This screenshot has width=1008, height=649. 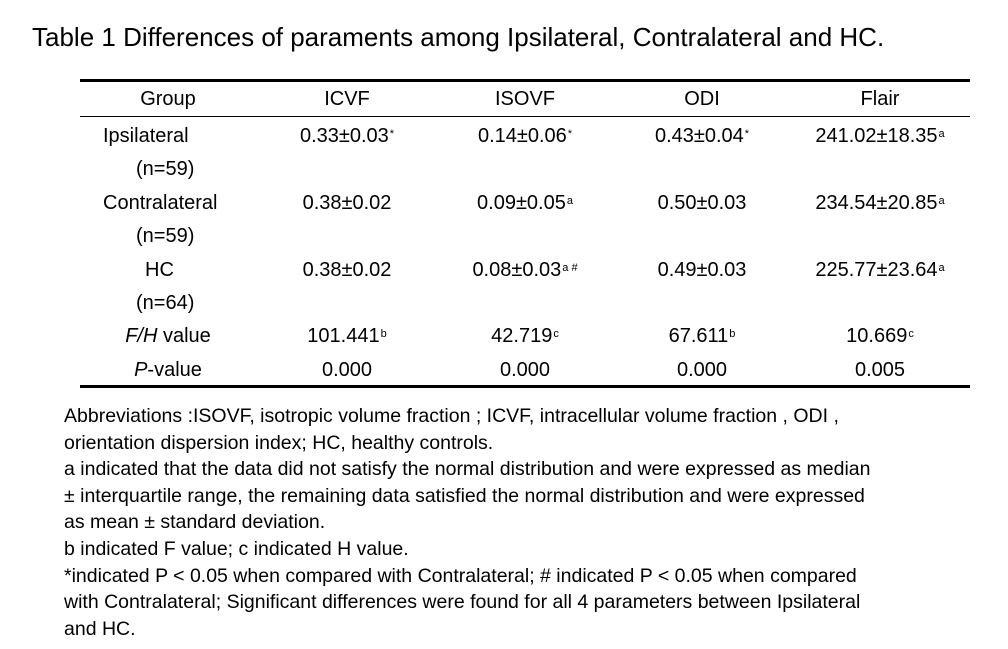 I want to click on table-cell: 67.611b, so click(x=702, y=336).